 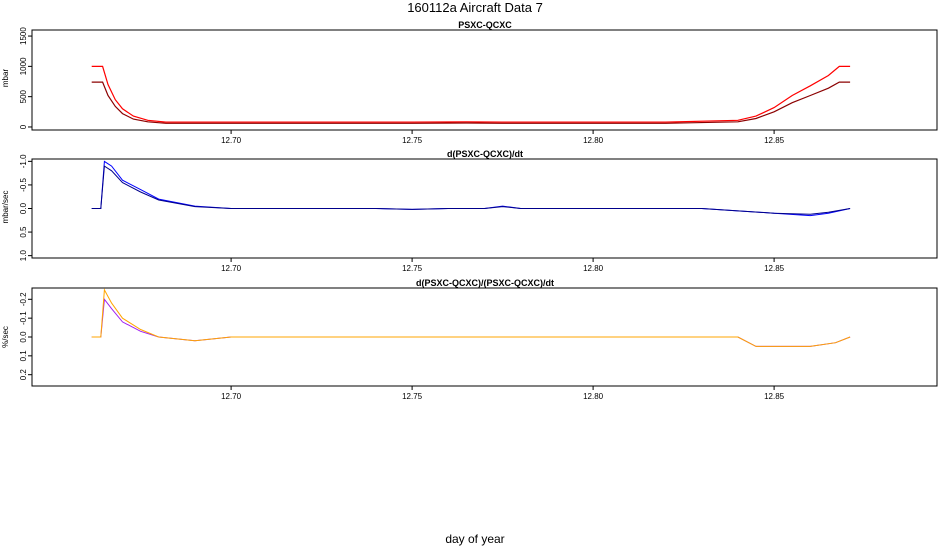 What do you see at coordinates (485, 154) in the screenshot?
I see `panel-title-dpdt: d(PSXC-QCXC)/dt` at bounding box center [485, 154].